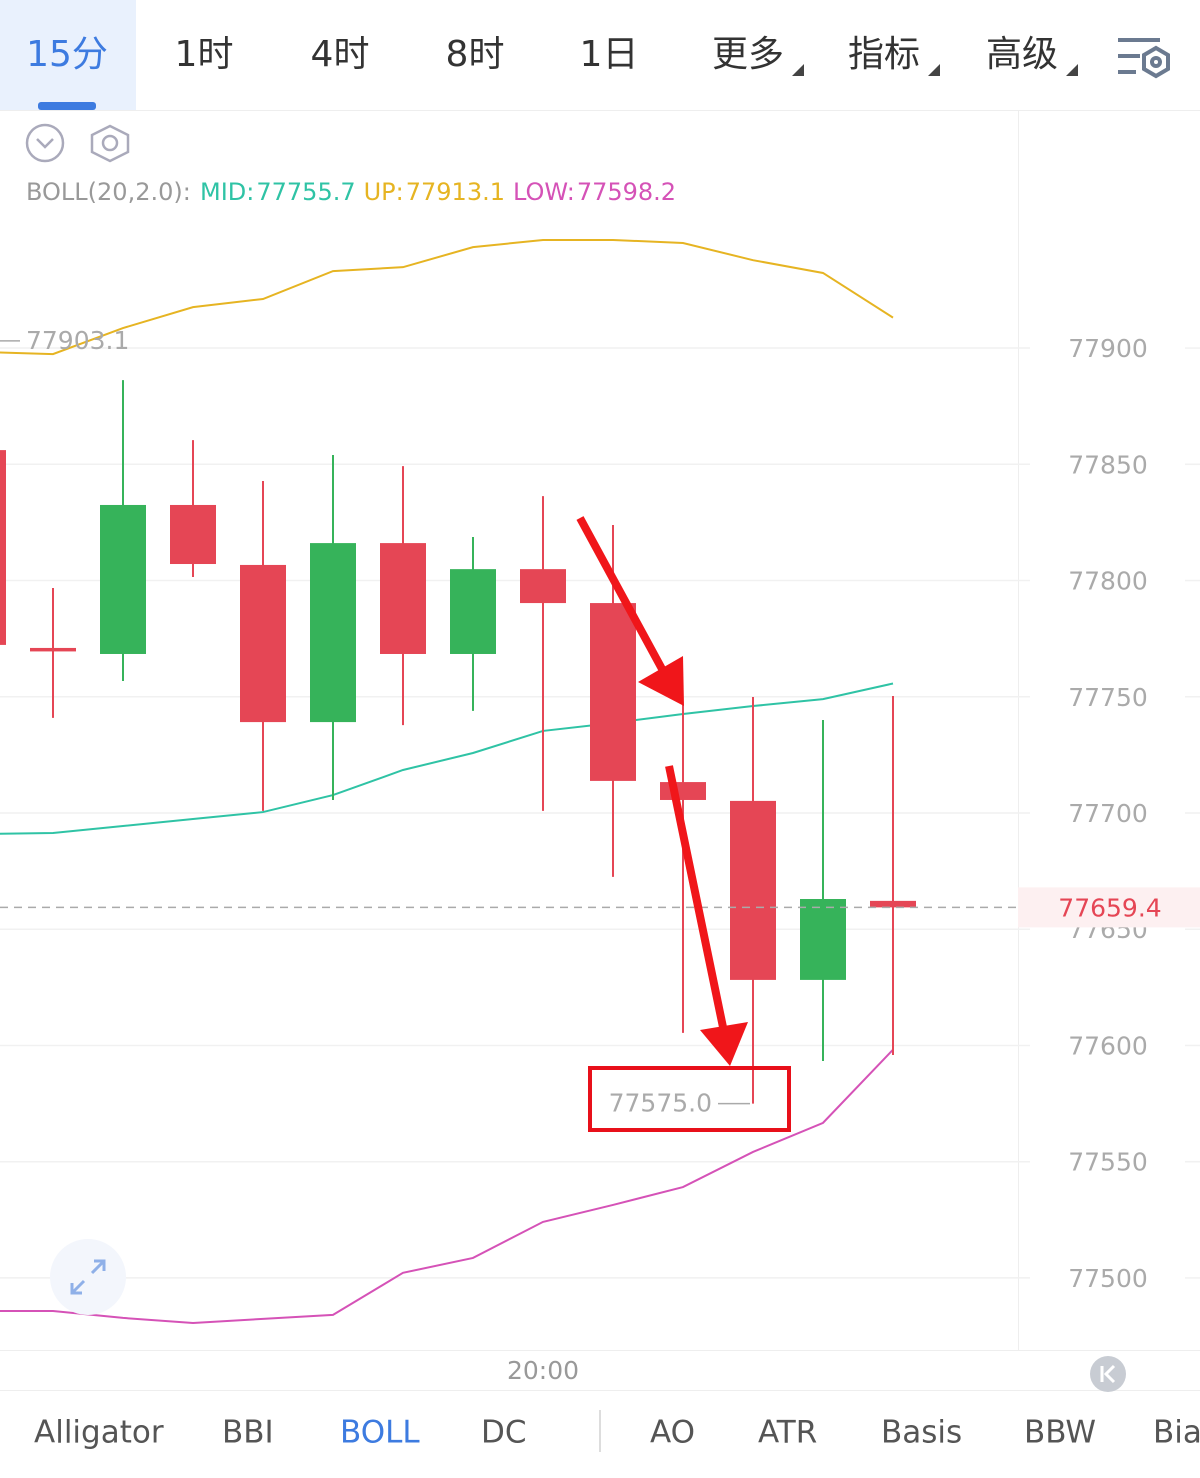 The height and width of the screenshot is (1478, 1200). Describe the element at coordinates (248, 1433) in the screenshot. I see `indicator-tab: BBI` at that location.